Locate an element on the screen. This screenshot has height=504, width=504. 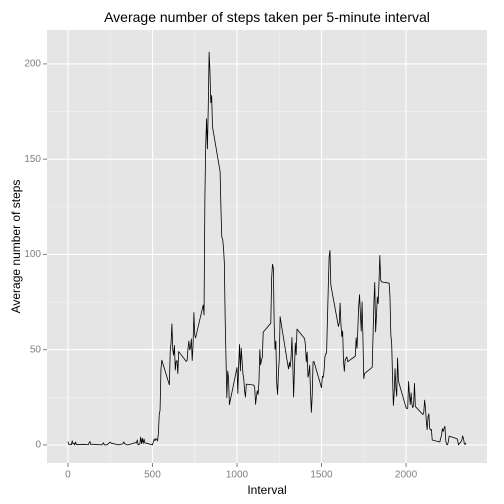
x-tick-label: 500 is located at coordinates (152, 475).